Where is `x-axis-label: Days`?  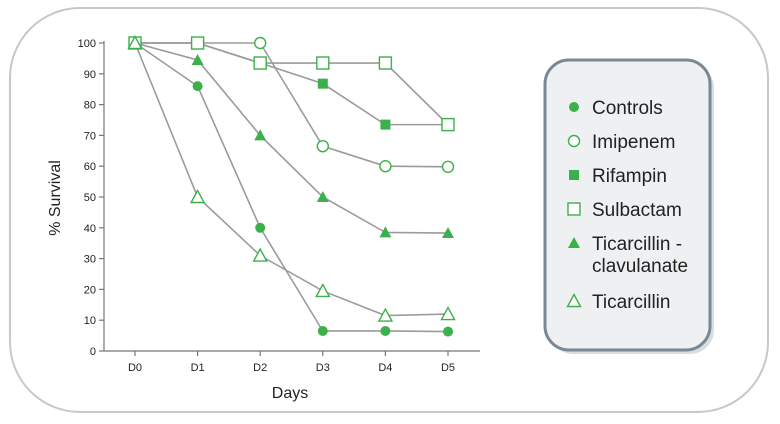
x-axis-label: Days is located at coordinates (290, 393).